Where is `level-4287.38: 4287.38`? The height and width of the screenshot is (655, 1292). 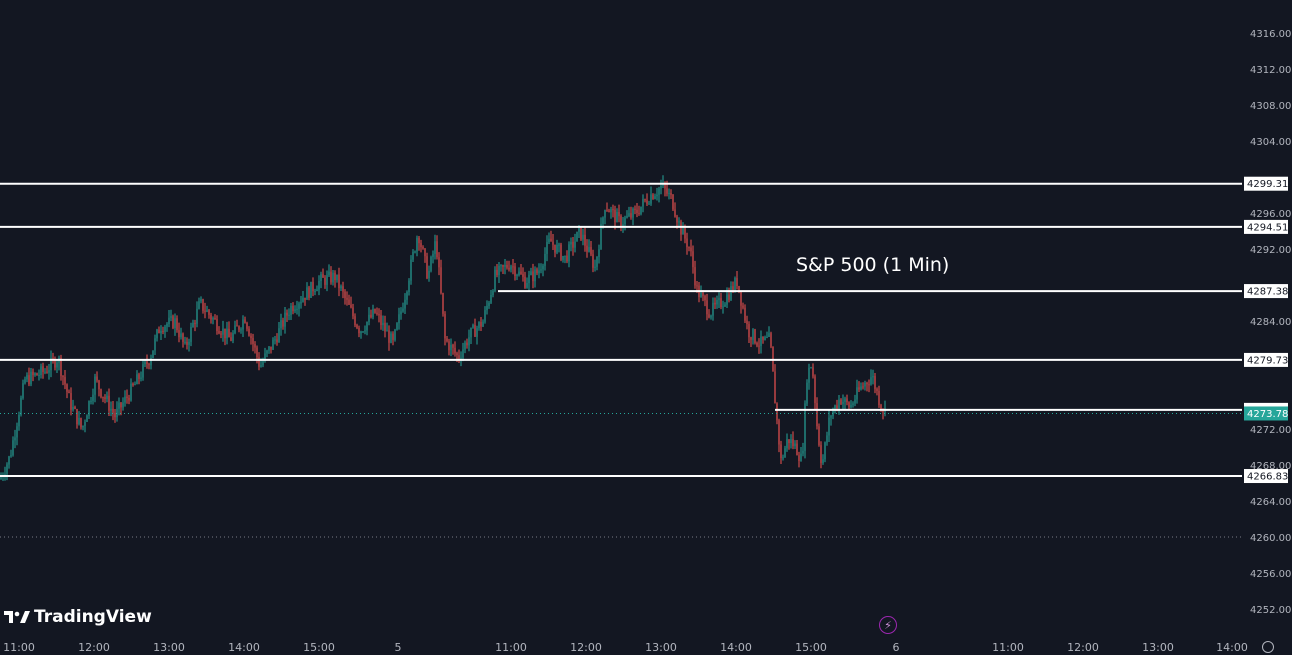
level-4287.38: 4287.38 is located at coordinates (893, 291).